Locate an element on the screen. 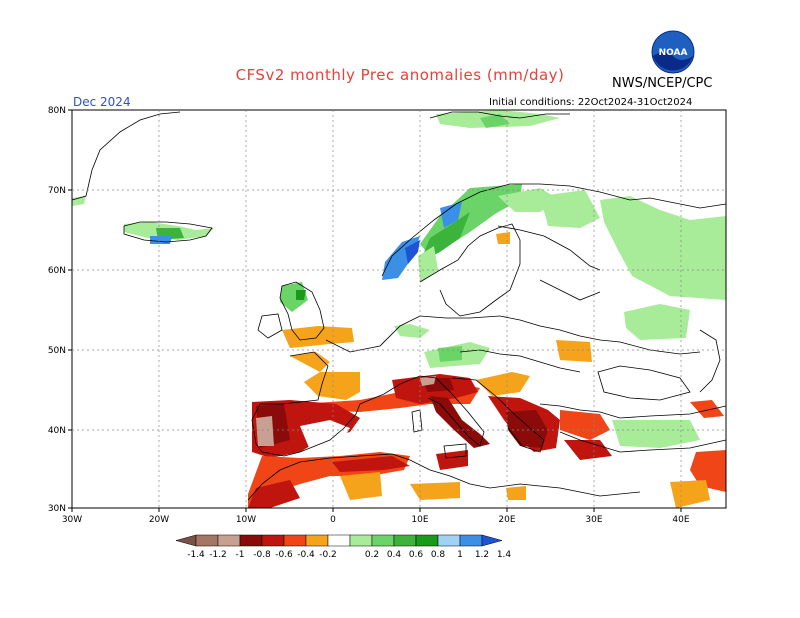  lon-label: 20E is located at coordinates (506, 520).